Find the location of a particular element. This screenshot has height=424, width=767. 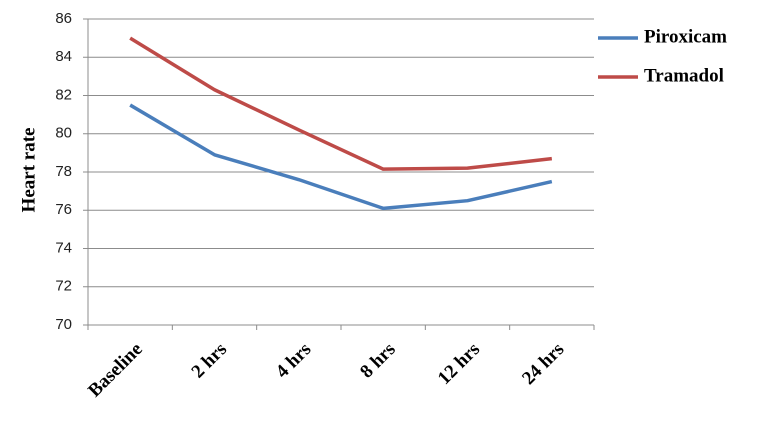

y-tick-label: 78 is located at coordinates (63, 171).